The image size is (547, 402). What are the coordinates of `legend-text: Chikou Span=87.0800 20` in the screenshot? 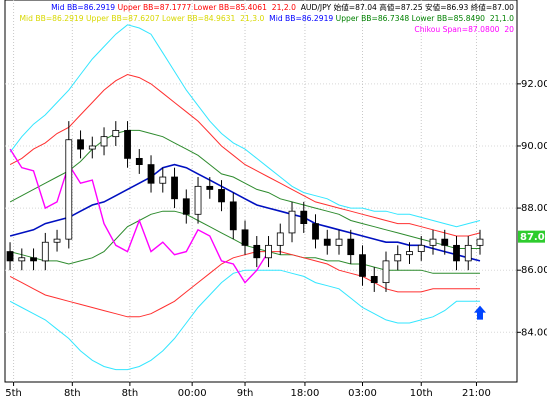 It's located at (464, 29).